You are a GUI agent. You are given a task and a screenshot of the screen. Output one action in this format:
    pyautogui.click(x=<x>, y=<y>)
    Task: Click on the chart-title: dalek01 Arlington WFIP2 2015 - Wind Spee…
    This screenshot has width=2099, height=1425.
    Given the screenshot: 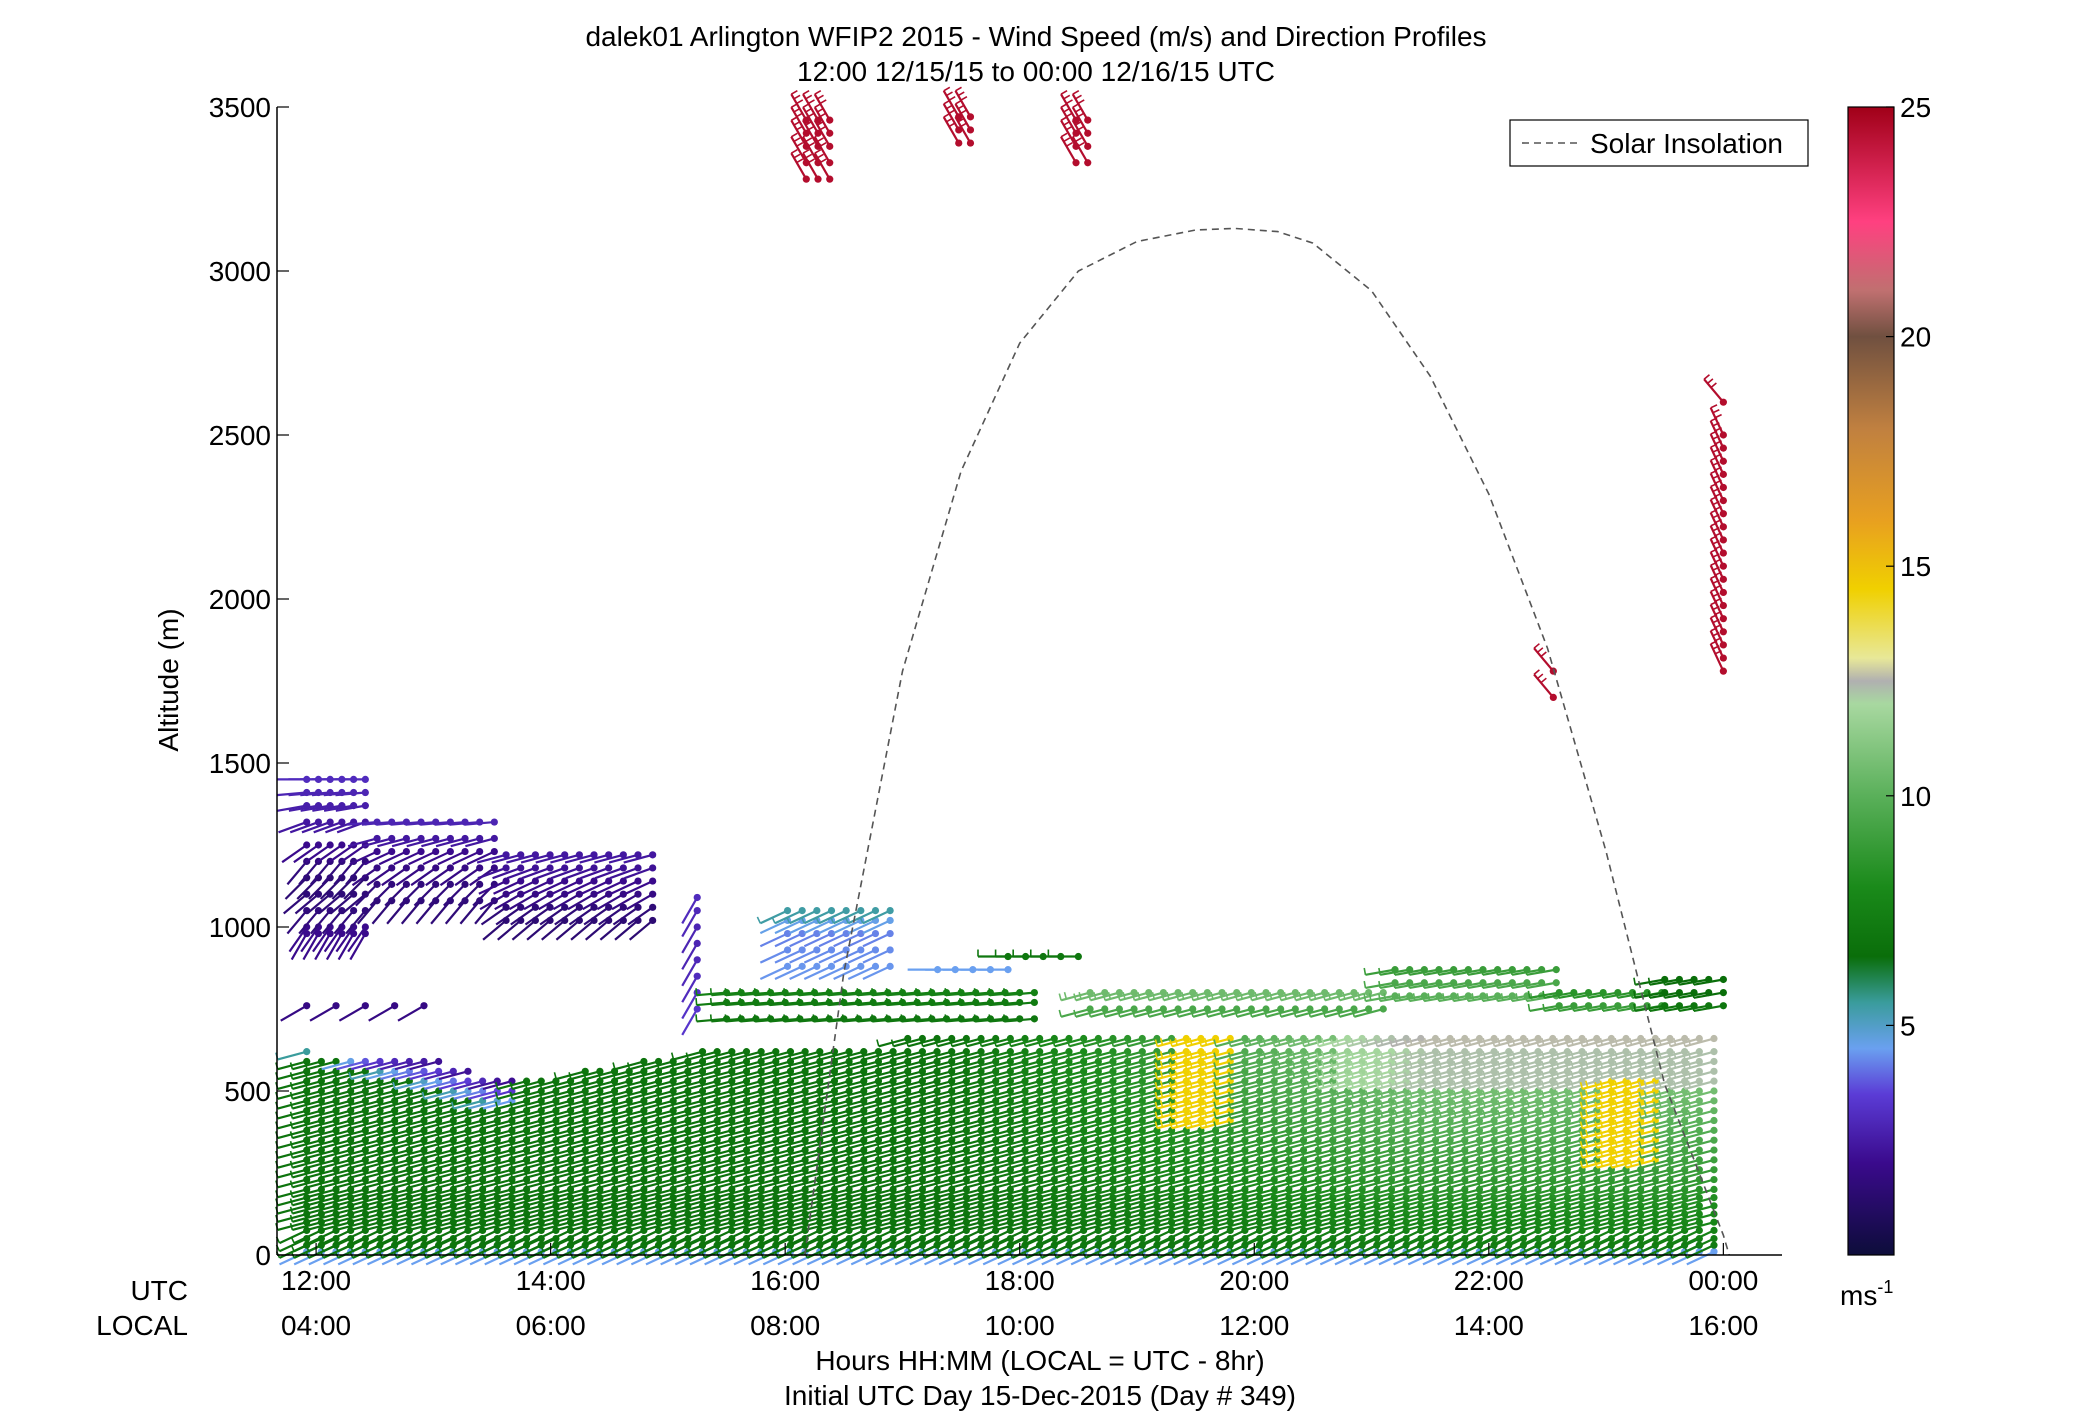 What is the action you would take?
    pyautogui.click(x=1035, y=36)
    